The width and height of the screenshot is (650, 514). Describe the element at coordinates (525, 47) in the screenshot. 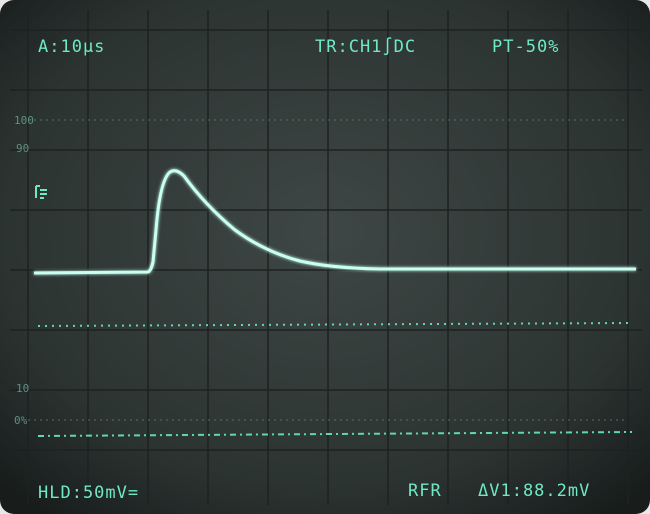

I see `position: PT-50%` at that location.